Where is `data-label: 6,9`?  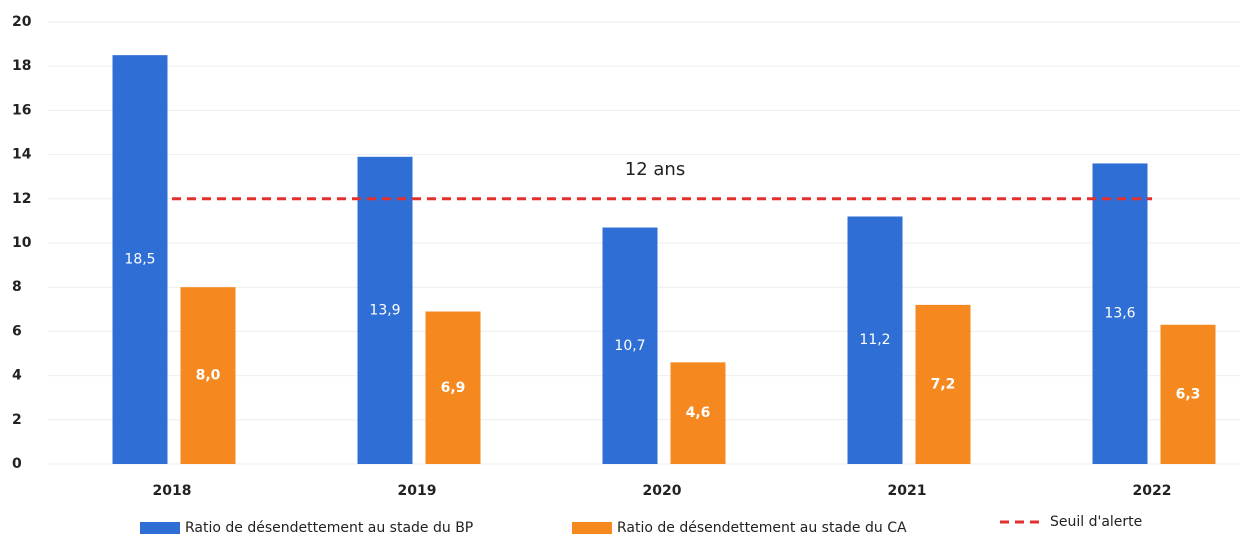 data-label: 6,9 is located at coordinates (453, 388).